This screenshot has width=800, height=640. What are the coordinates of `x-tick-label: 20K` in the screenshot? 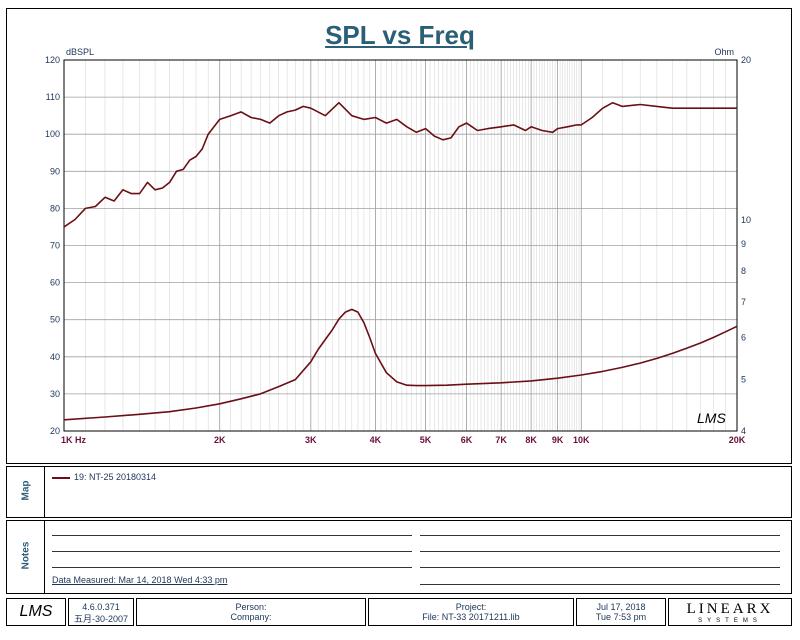 It's located at (737, 440).